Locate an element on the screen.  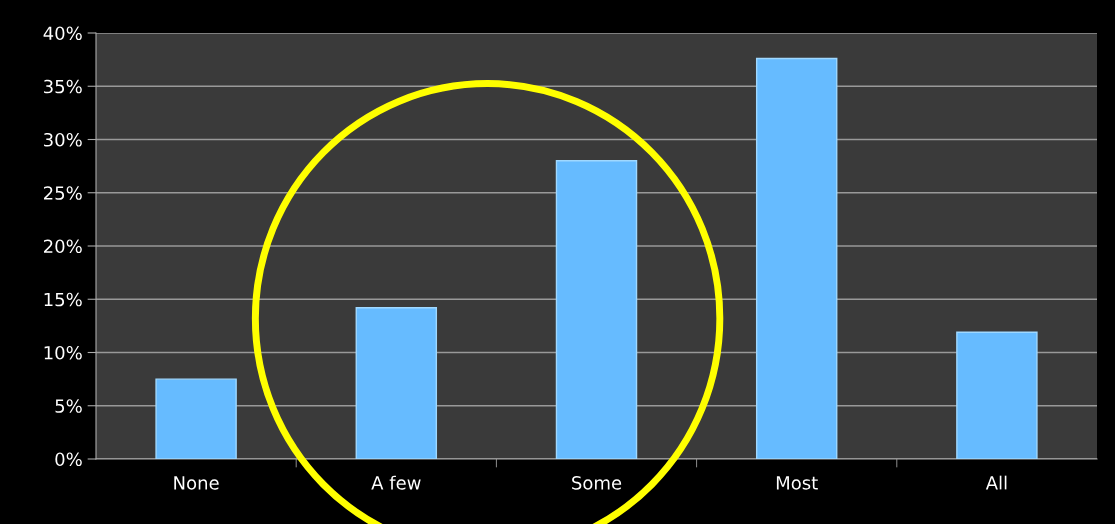
y-tick-label: 5% is located at coordinates (68, 406).